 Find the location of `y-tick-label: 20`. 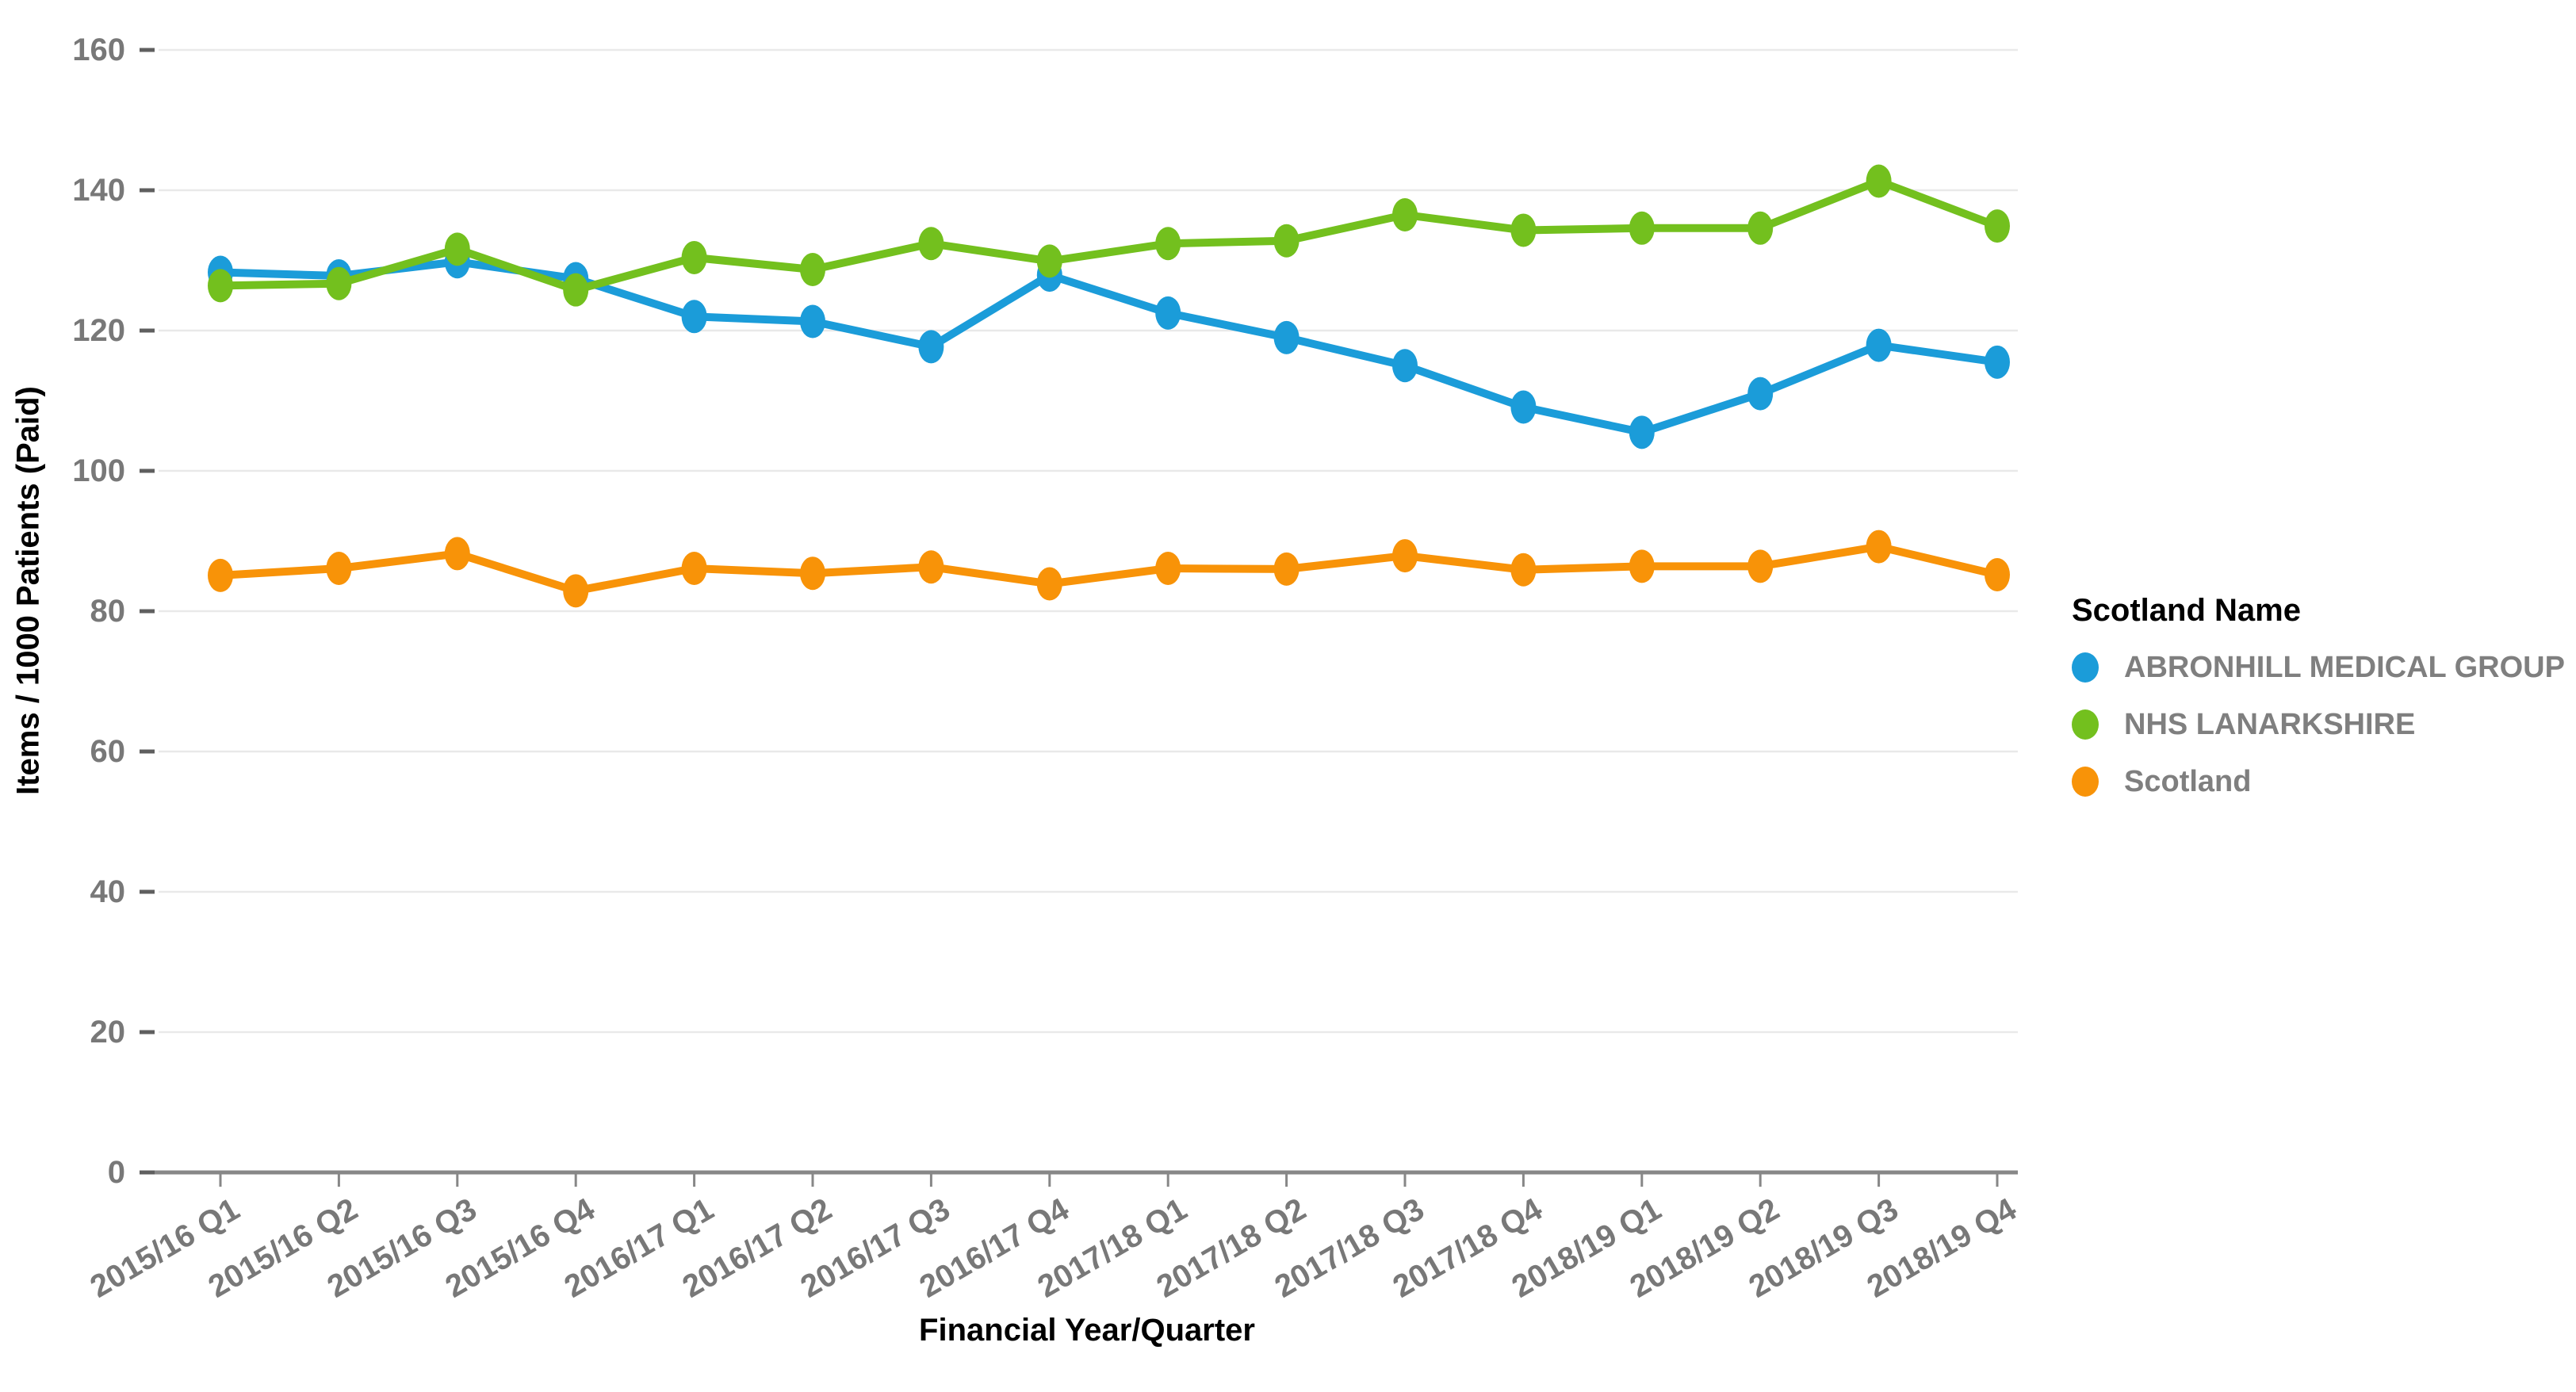

y-tick-label: 20 is located at coordinates (108, 1032).